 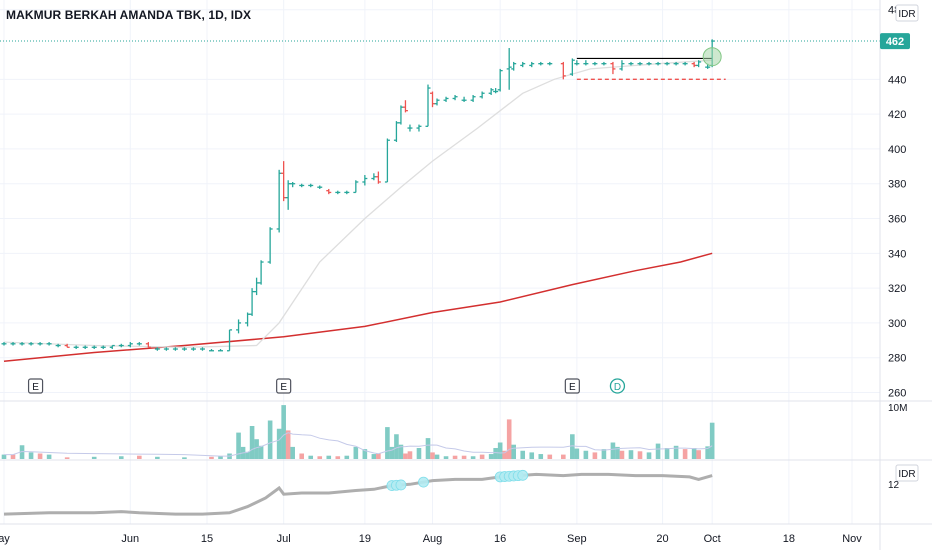 I want to click on price-currency-label: IDR, so click(x=906, y=14).